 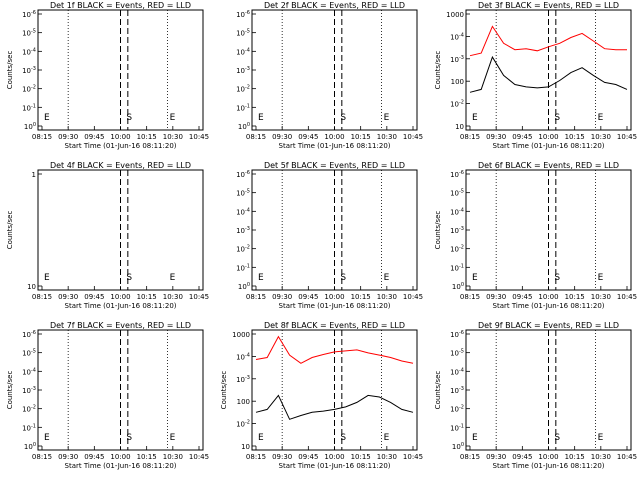 What do you see at coordinates (334, 349) in the screenshot?
I see `series-line-lld` at bounding box center [334, 349].